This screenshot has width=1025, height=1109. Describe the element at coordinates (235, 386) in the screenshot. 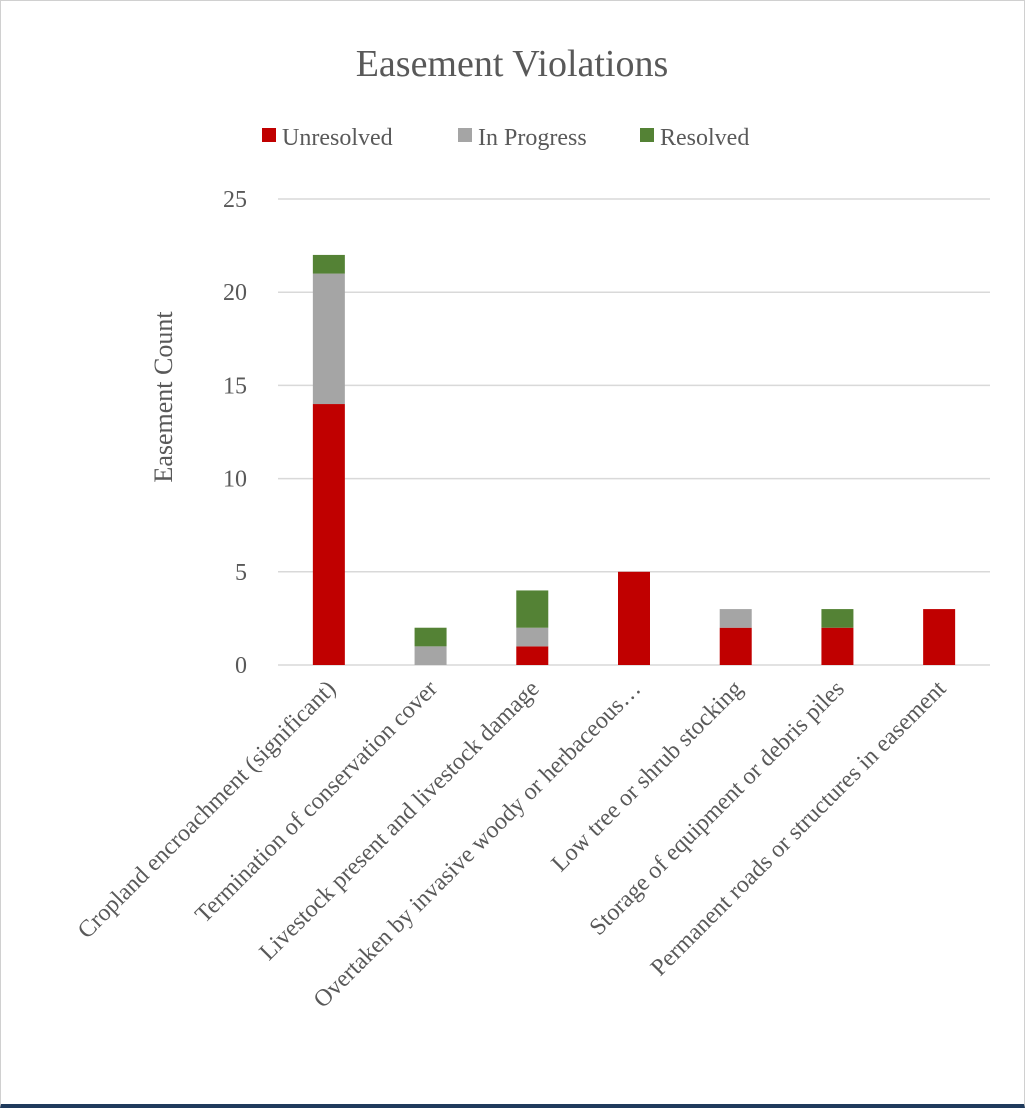

I see `y-tick-label: 15` at that location.